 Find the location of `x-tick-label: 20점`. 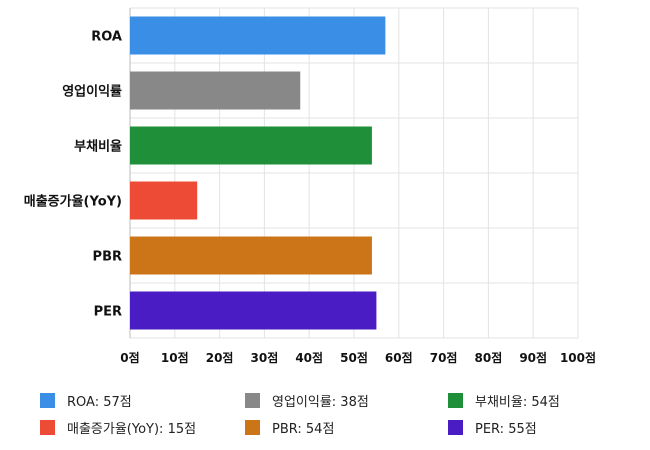

x-tick-label: 20점 is located at coordinates (220, 357).